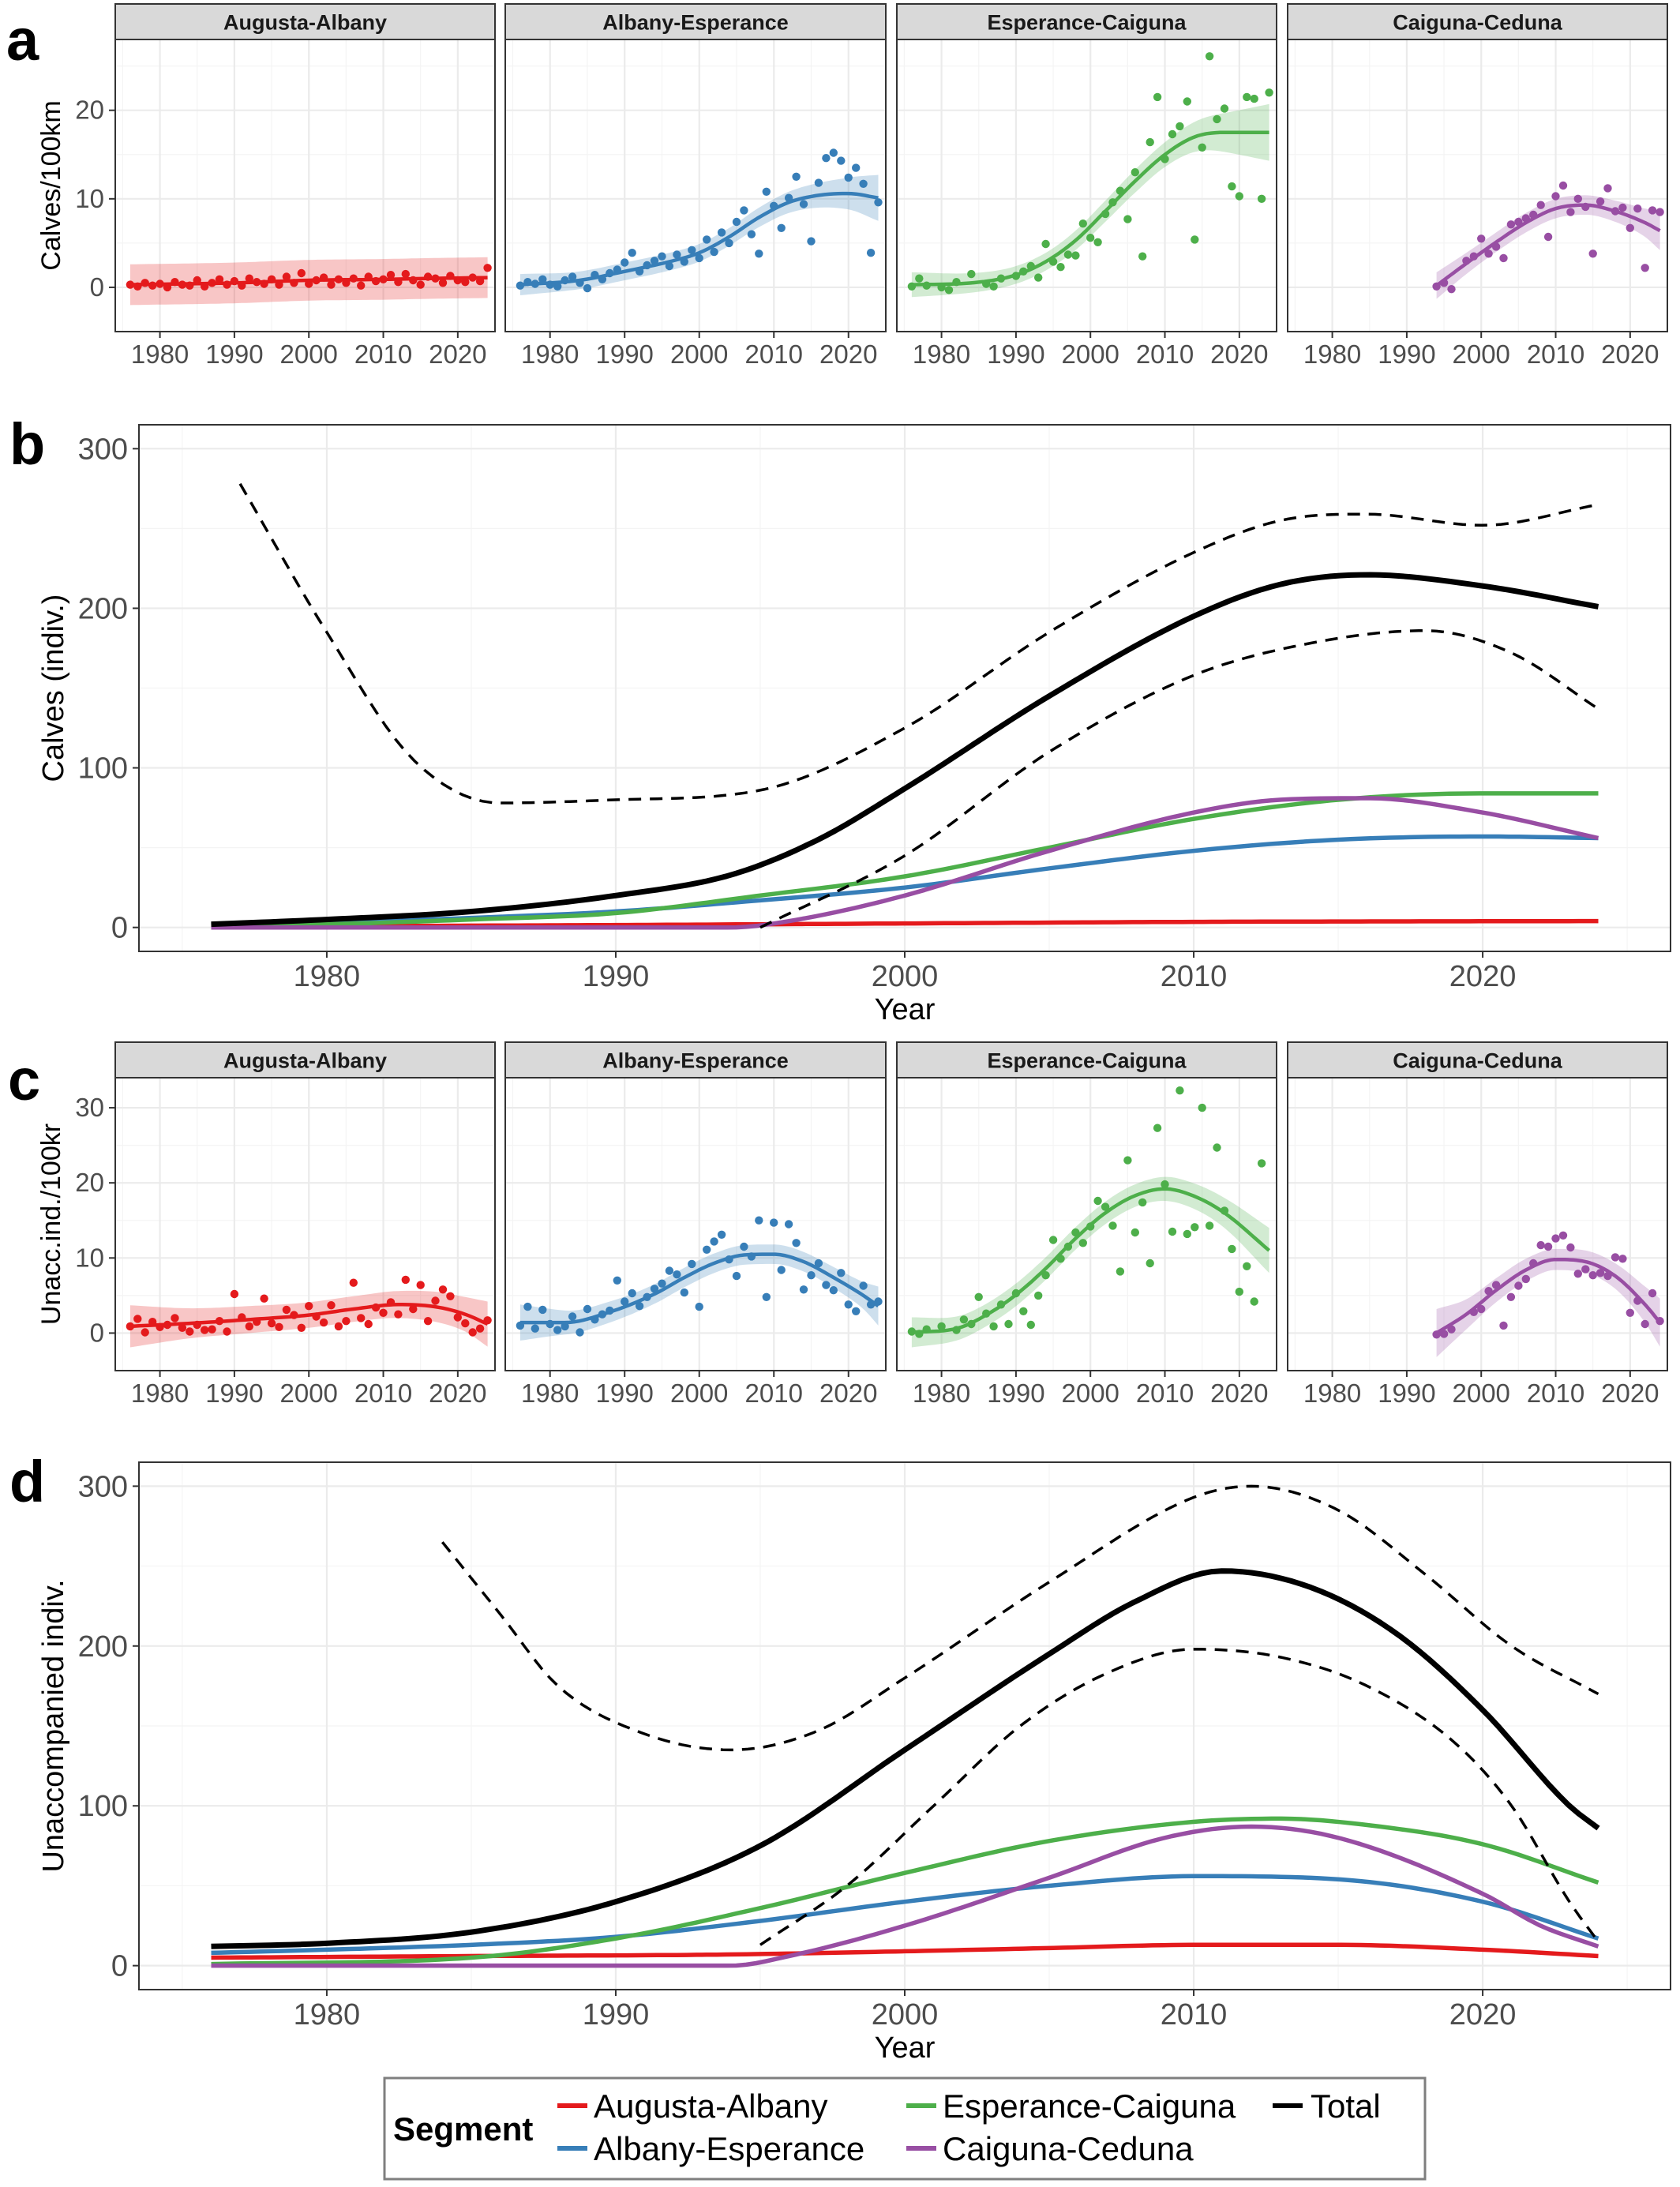 The height and width of the screenshot is (2187, 1680). What do you see at coordinates (811, 241) in the screenshot?
I see `panel-a-facet-albany-esperance-point-2015` at bounding box center [811, 241].